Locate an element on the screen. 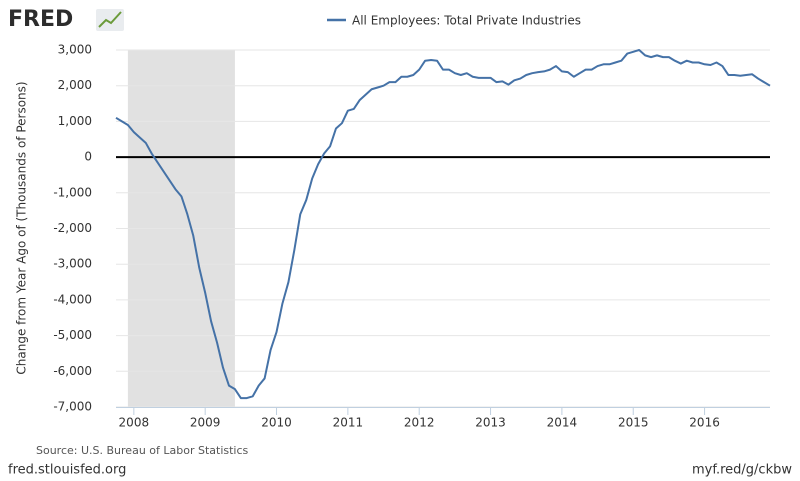 The height and width of the screenshot is (481, 800). x-tick-label: 2009 is located at coordinates (205, 423).